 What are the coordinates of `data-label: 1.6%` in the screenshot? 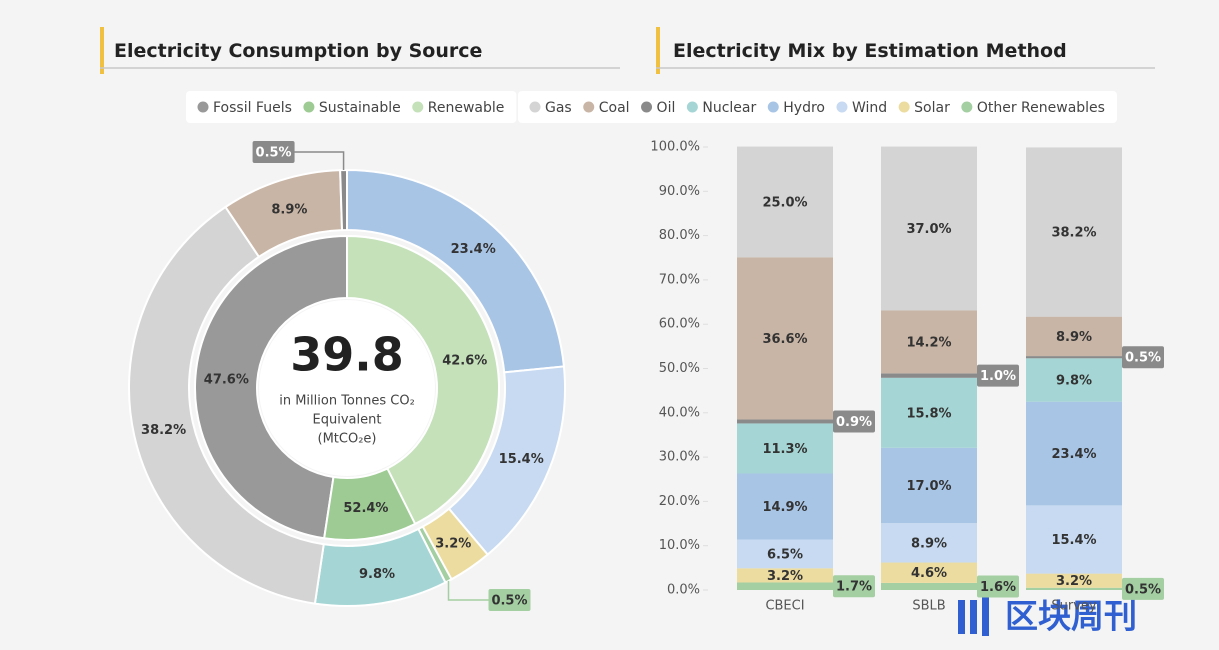 It's located at (998, 587).